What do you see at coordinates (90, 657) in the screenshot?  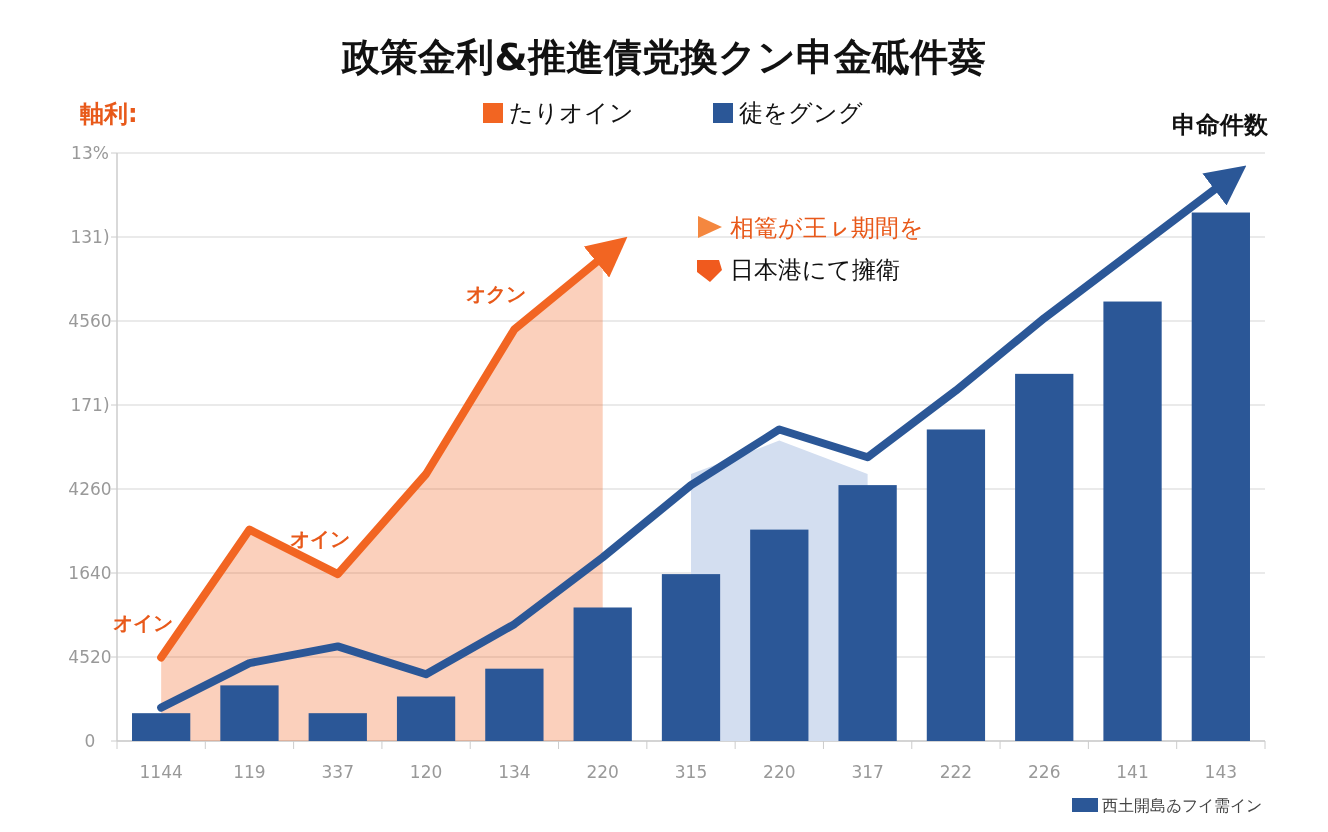 I see `text: 4520` at bounding box center [90, 657].